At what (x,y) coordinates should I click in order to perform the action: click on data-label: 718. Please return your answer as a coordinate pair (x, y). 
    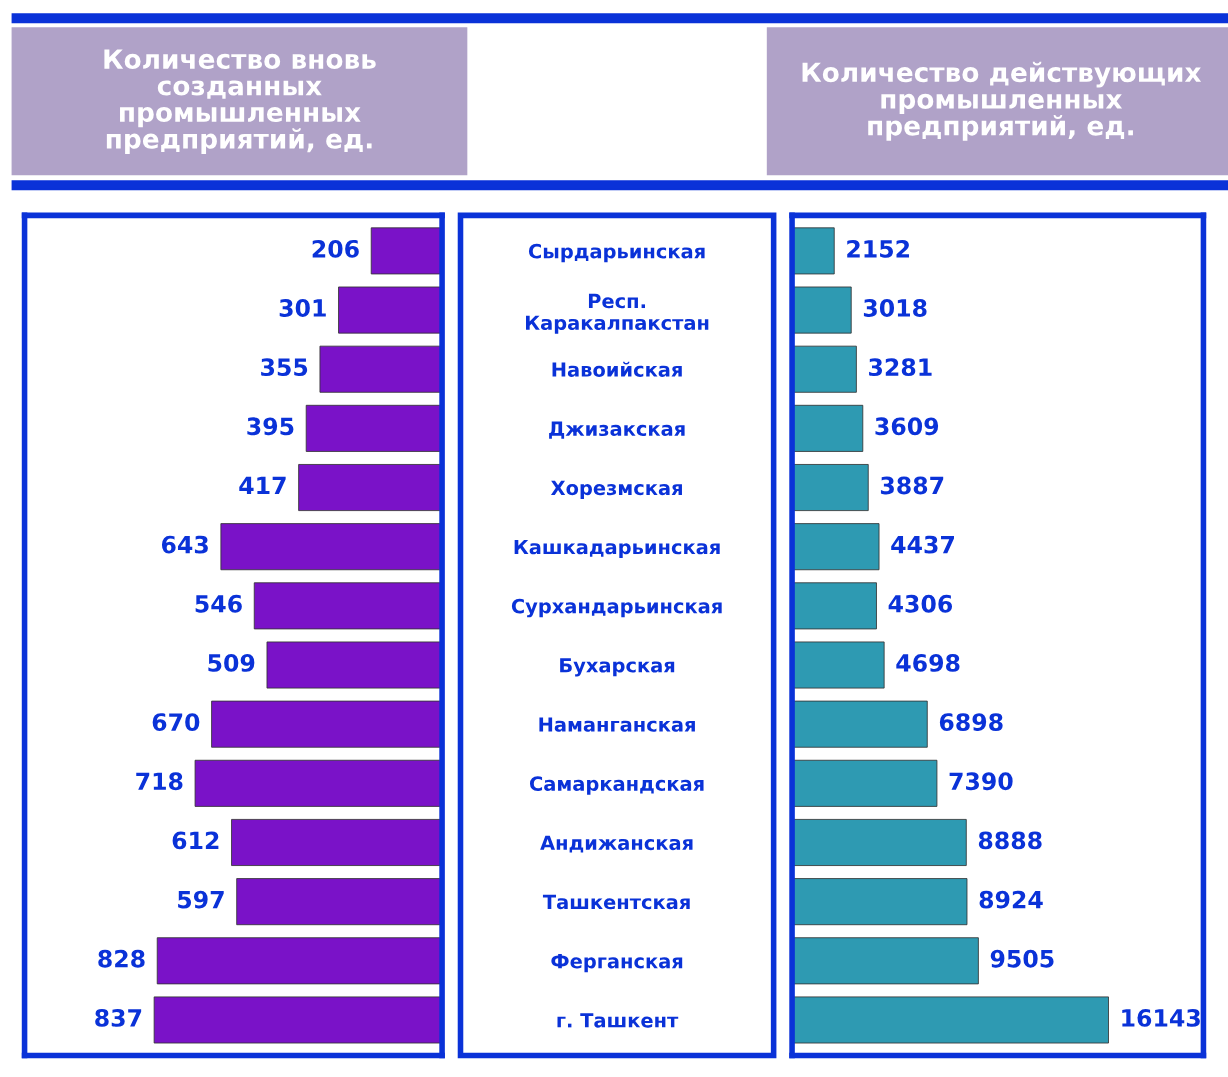
    Looking at the image, I should click on (159, 781).